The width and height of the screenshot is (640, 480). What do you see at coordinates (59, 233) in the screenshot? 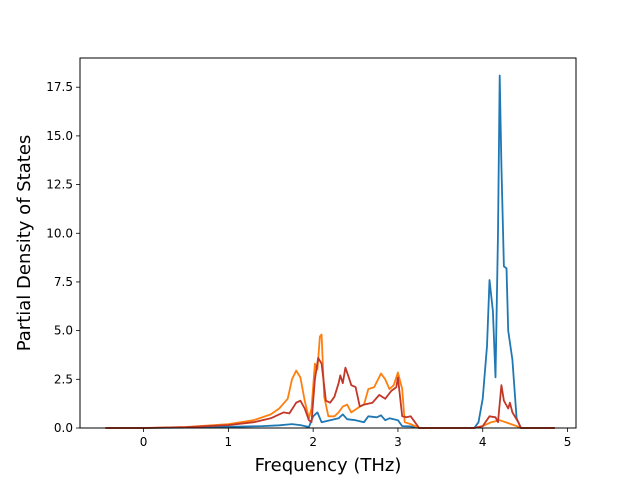
I see `y-tick-label: 10.0` at bounding box center [59, 233].